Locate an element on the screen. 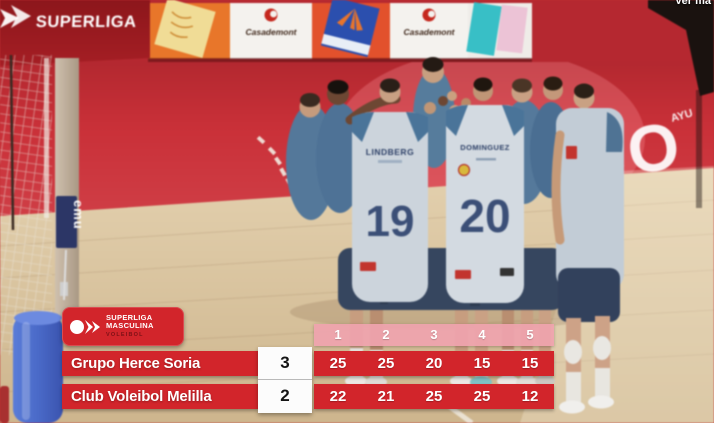  volleyball-net is located at coordinates (26, 205).